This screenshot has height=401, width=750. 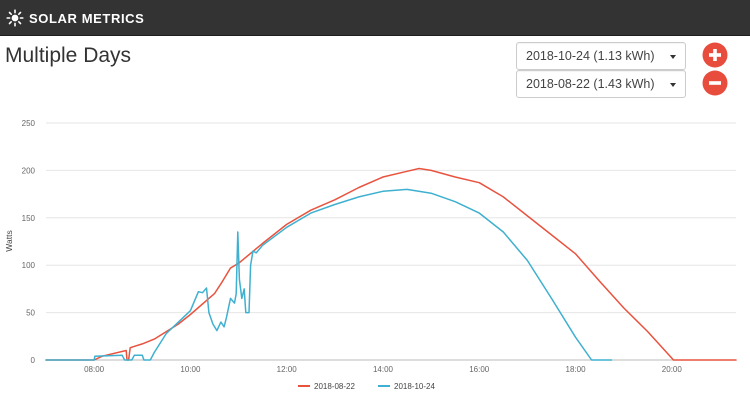 What do you see at coordinates (30, 313) in the screenshot?
I see `y-tick-label: 50` at bounding box center [30, 313].